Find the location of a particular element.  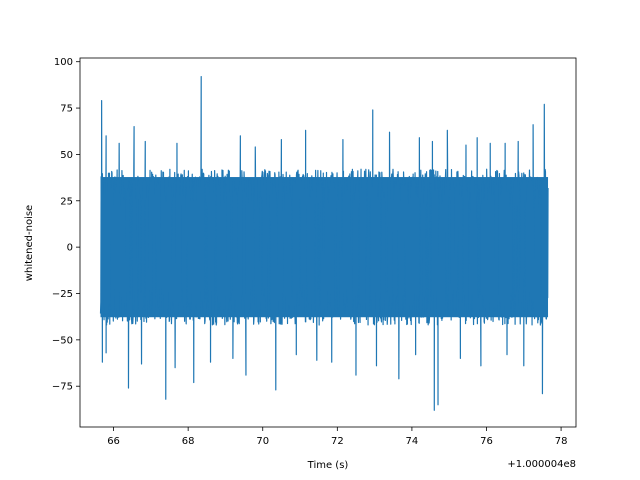

y-tick-label: −75 is located at coordinates (62, 387).